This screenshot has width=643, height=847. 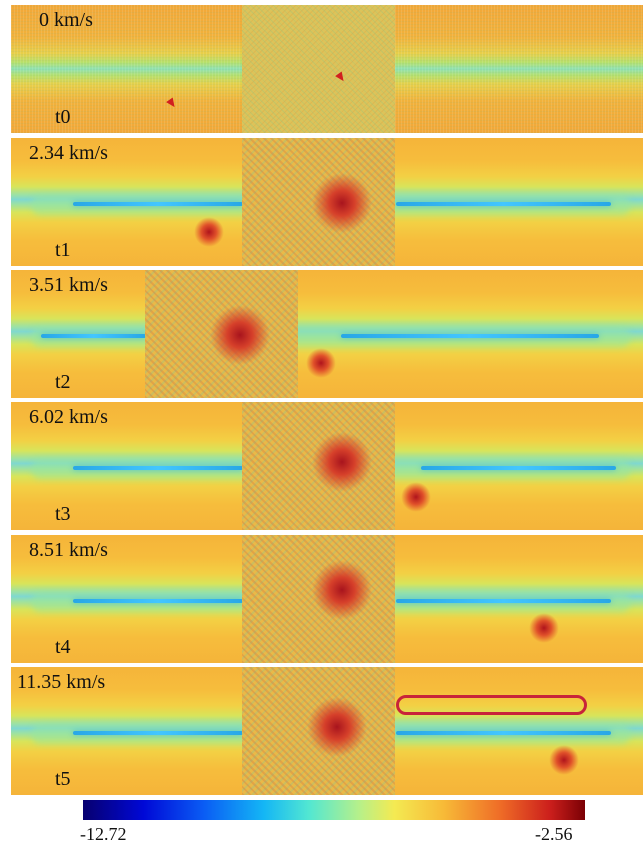 I want to click on time-label: t0, so click(x=63, y=117).